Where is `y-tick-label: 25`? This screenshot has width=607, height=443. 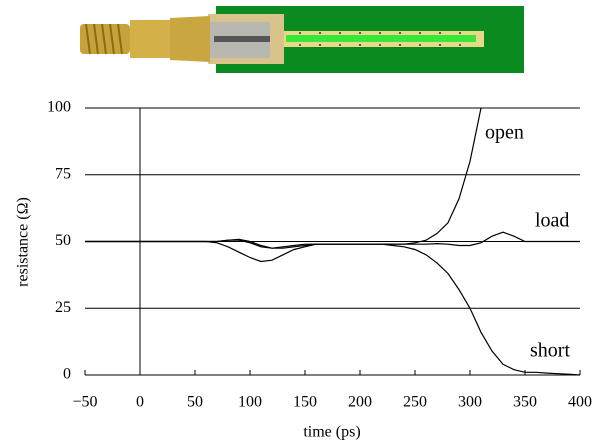 y-tick-label: 25 is located at coordinates (63, 307).